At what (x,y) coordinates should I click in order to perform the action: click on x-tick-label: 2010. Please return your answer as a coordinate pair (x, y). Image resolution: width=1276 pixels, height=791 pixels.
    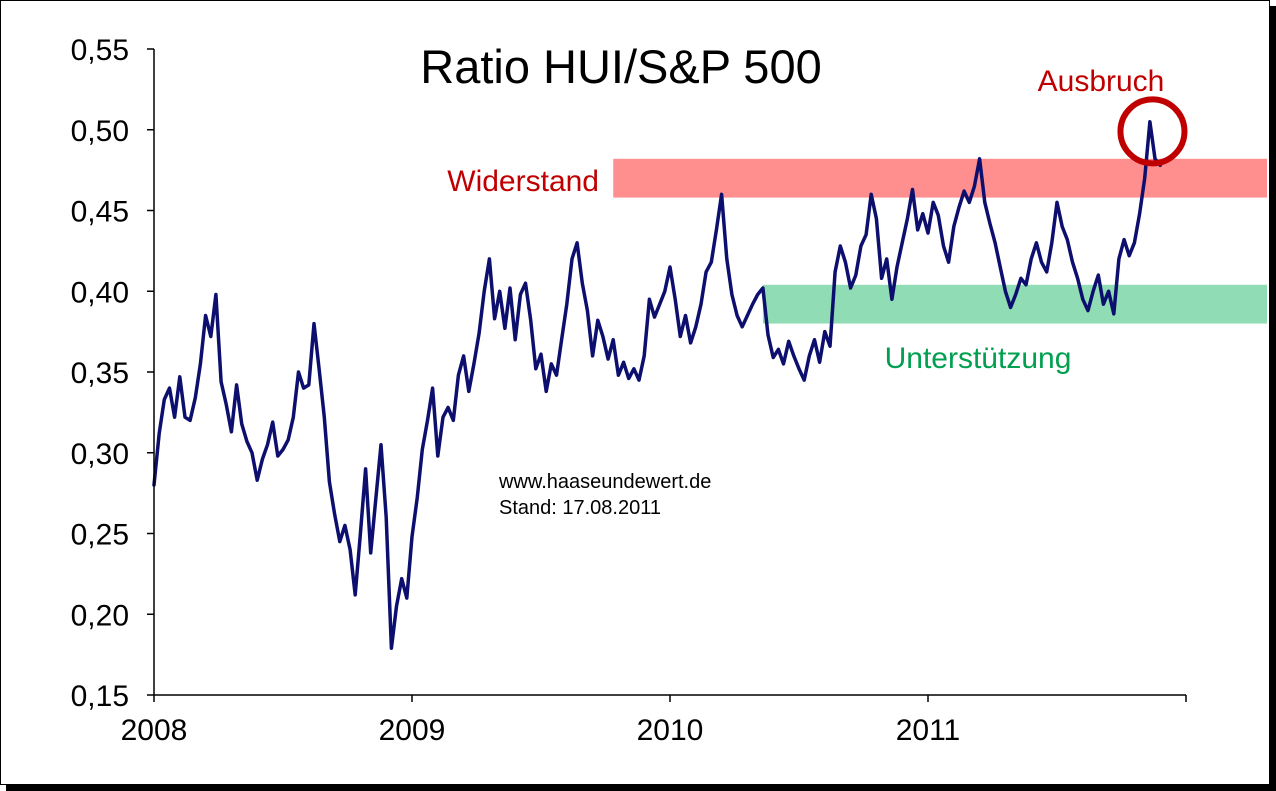
    Looking at the image, I should click on (670, 730).